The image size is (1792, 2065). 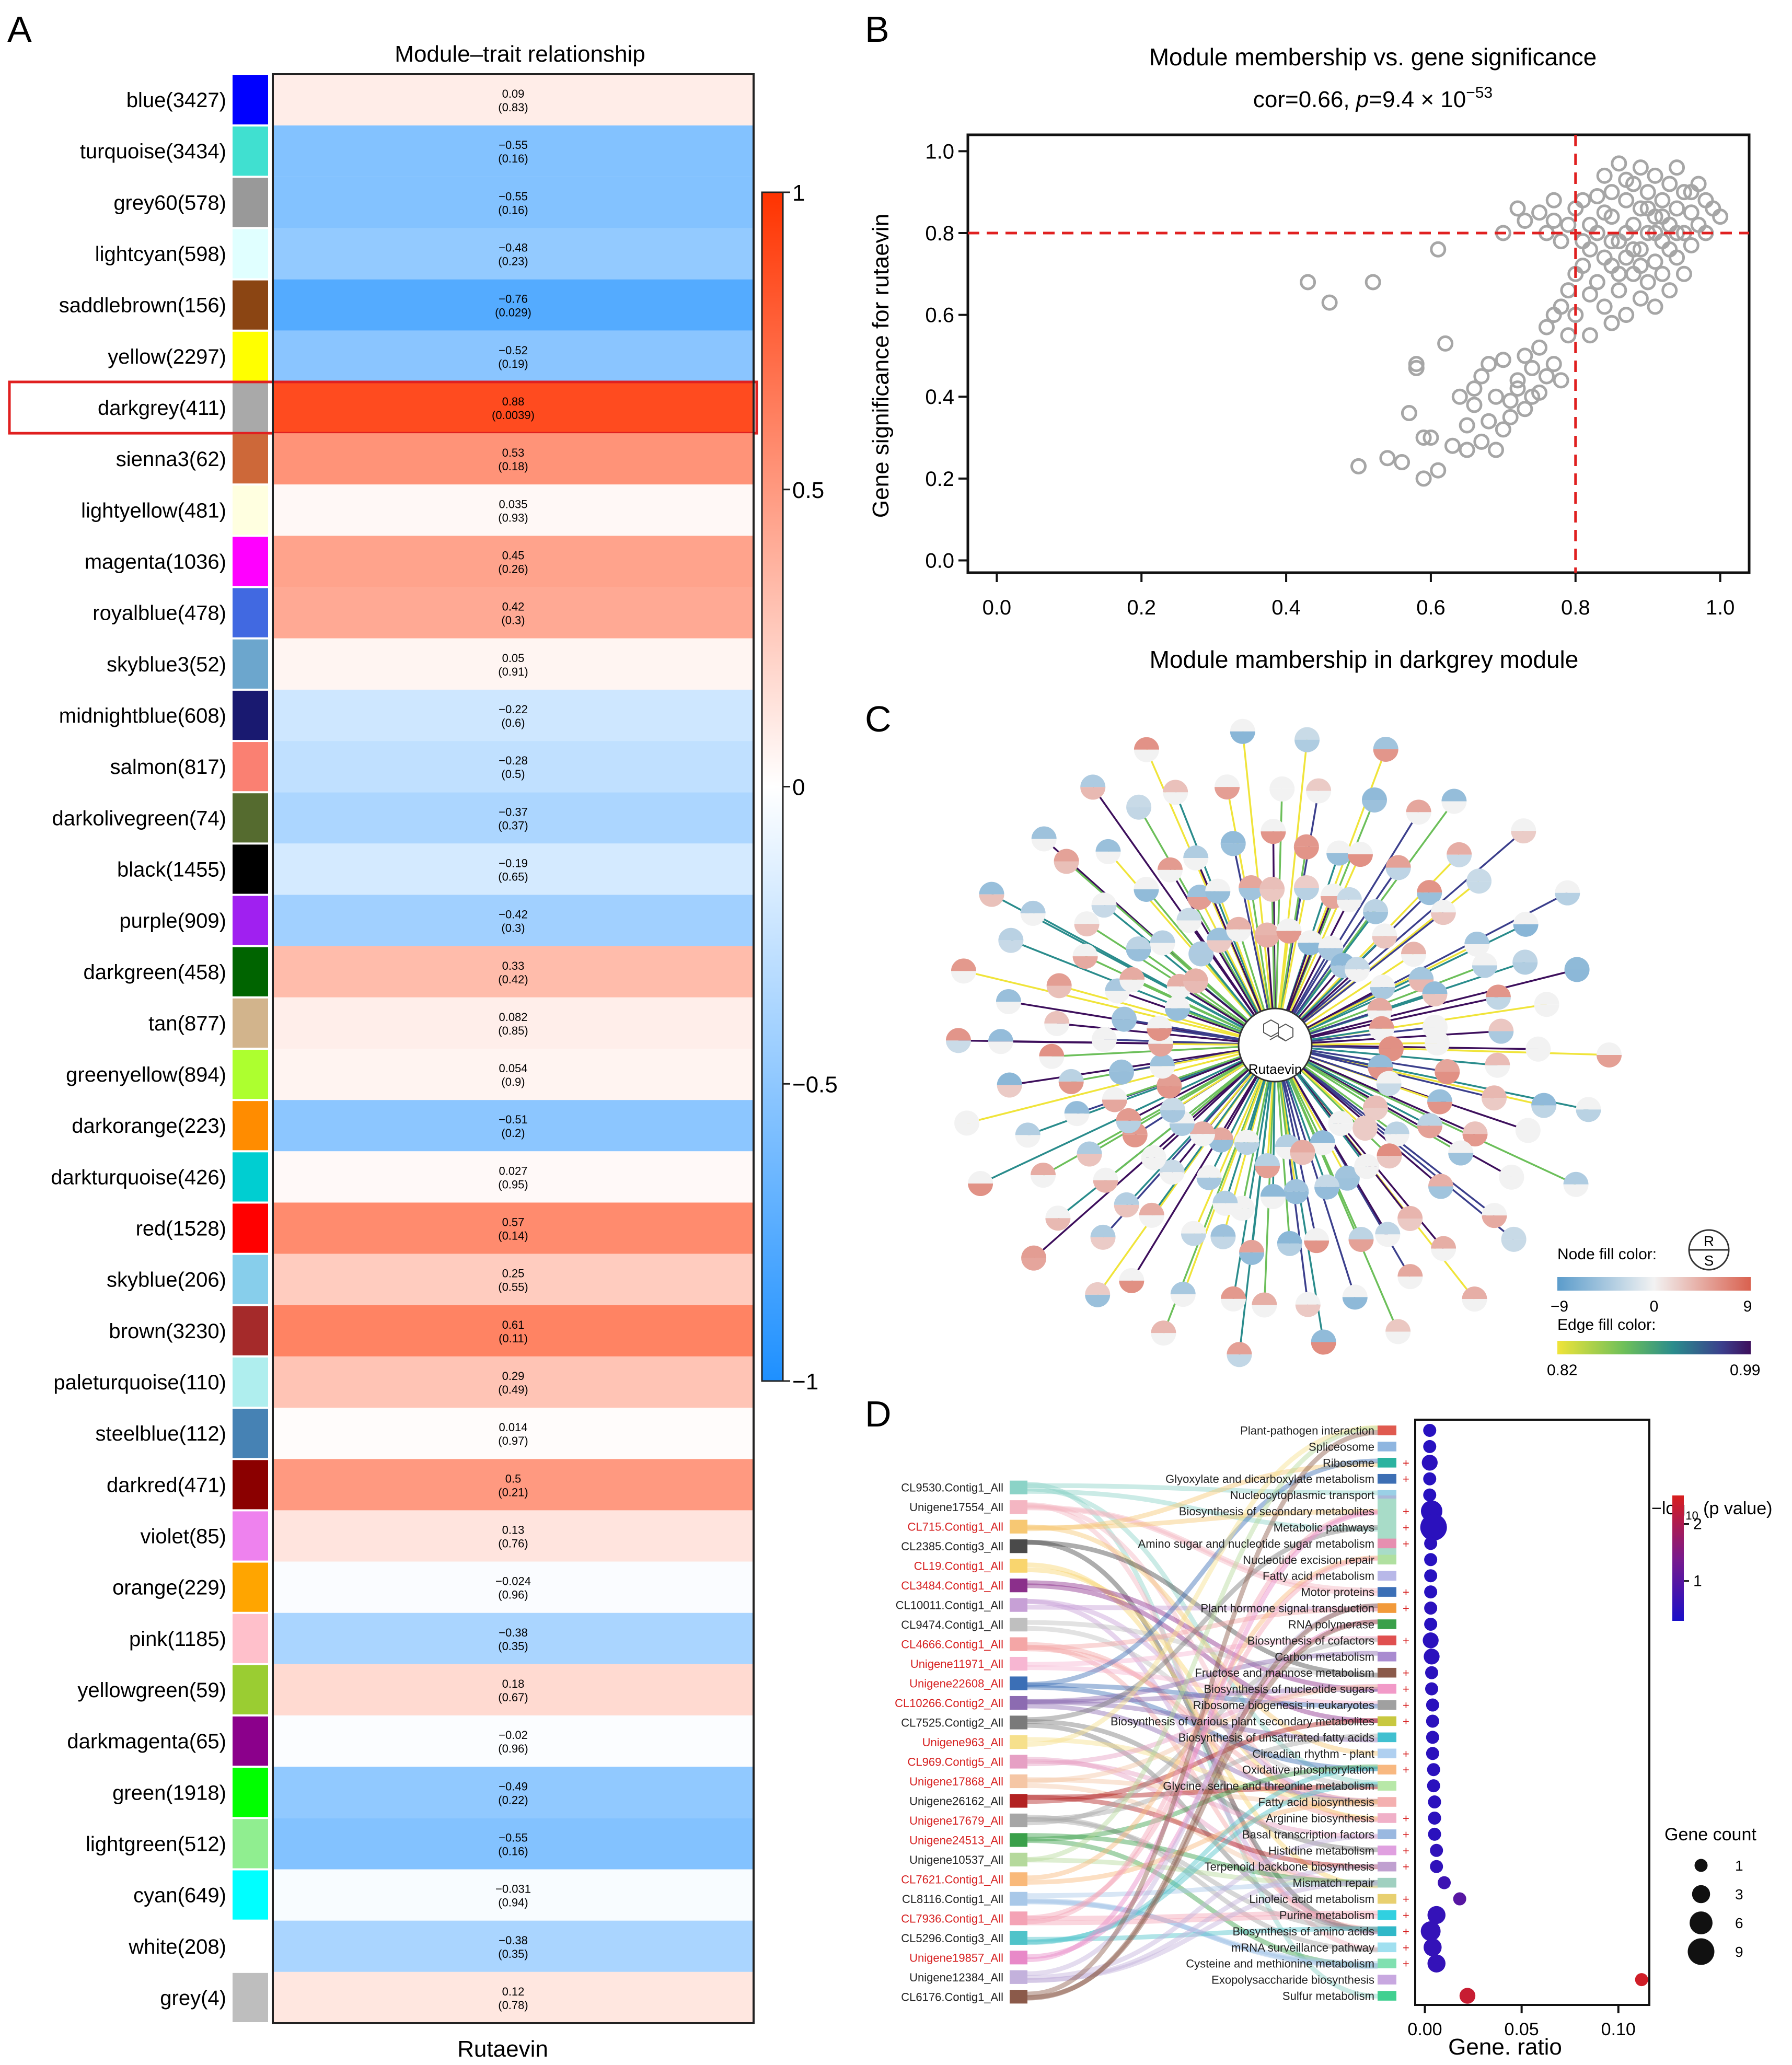 What do you see at coordinates (1307, 1430) in the screenshot?
I see `pathway-label: Plant-pathogen interaction` at bounding box center [1307, 1430].